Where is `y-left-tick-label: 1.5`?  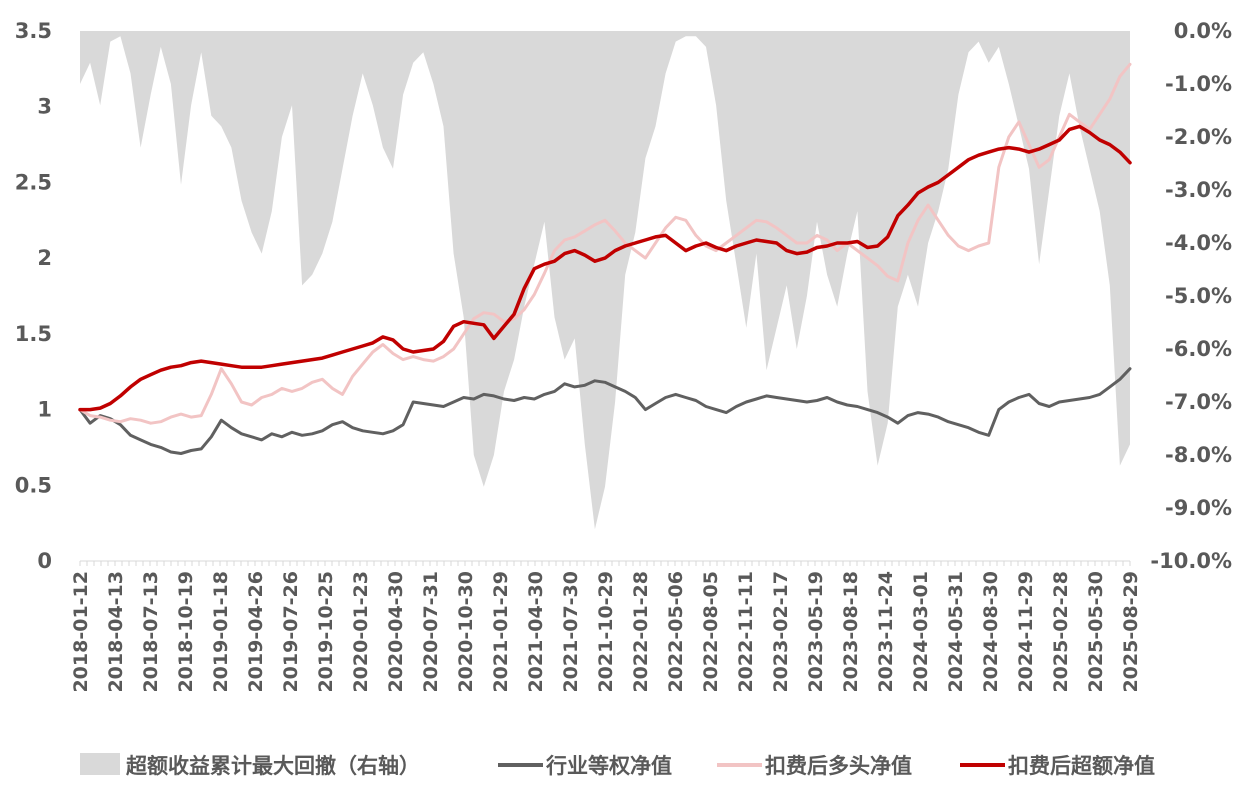
y-left-tick-label: 1.5 is located at coordinates (33, 334).